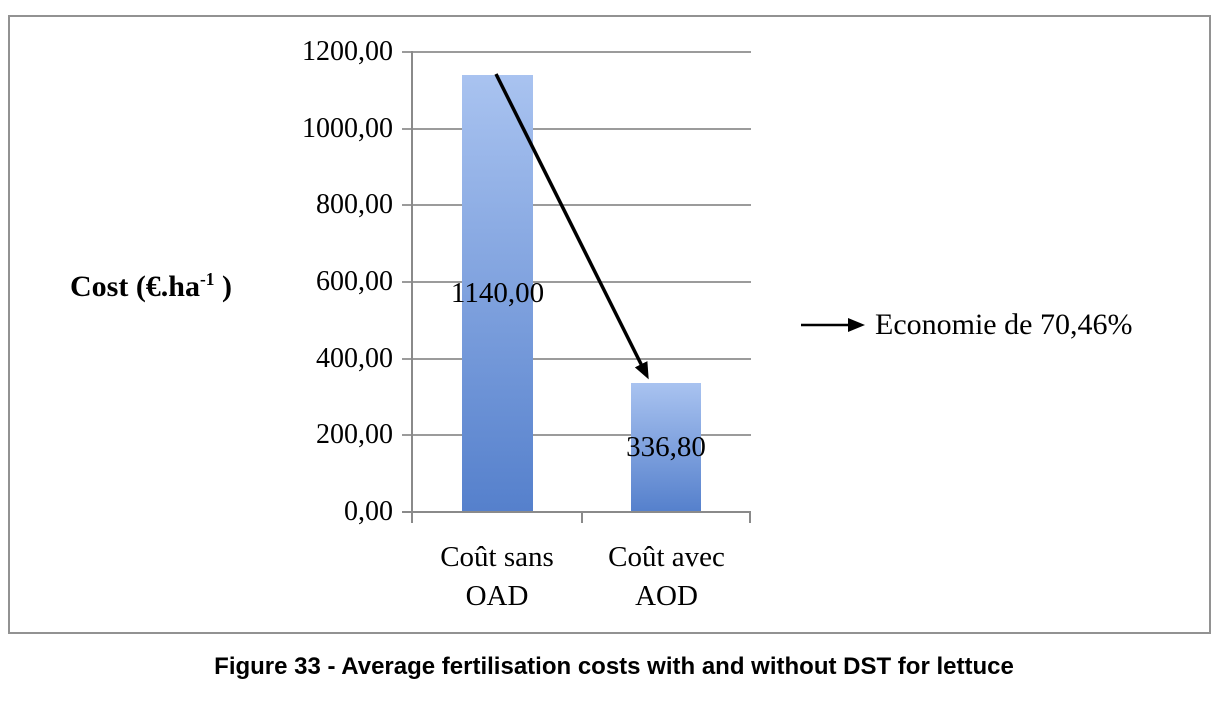  I want to click on bar-cout-sans-oad: 1140,00, so click(497, 293).